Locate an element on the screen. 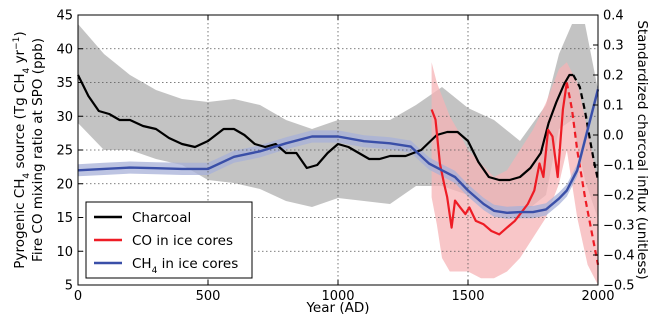 The image size is (654, 320). y-right-tick-label: −0.4 is located at coordinates (619, 256).